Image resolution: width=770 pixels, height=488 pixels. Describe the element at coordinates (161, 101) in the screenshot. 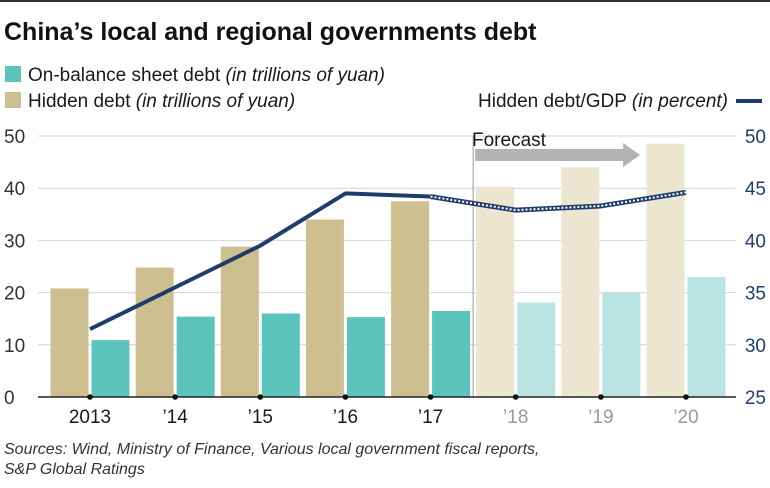

I see `legend-label-hidden: Hidden debt (in trillions of yuan)` at that location.